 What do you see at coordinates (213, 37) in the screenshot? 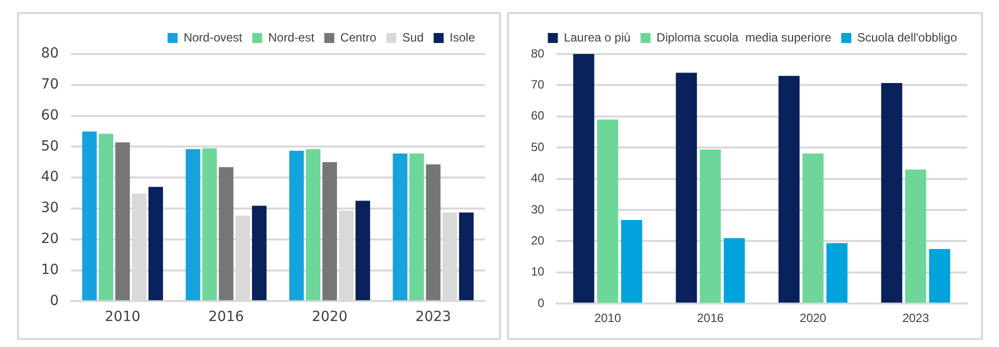
I see `legend-label: Nord-ovest` at bounding box center [213, 37].